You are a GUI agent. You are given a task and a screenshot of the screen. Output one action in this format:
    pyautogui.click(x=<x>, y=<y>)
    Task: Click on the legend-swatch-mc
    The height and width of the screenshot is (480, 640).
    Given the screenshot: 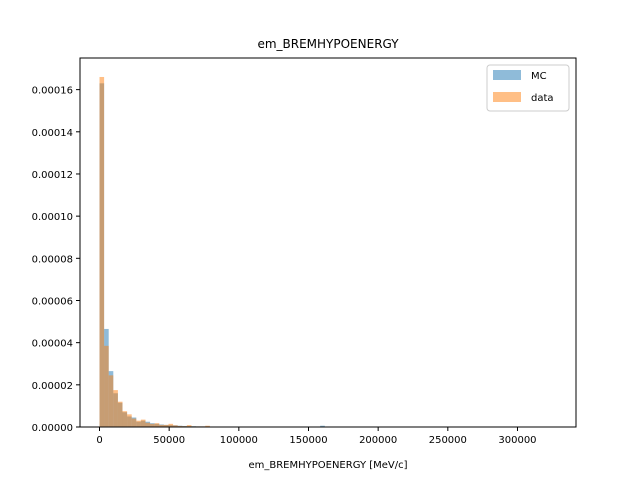 What is the action you would take?
    pyautogui.click(x=507, y=75)
    